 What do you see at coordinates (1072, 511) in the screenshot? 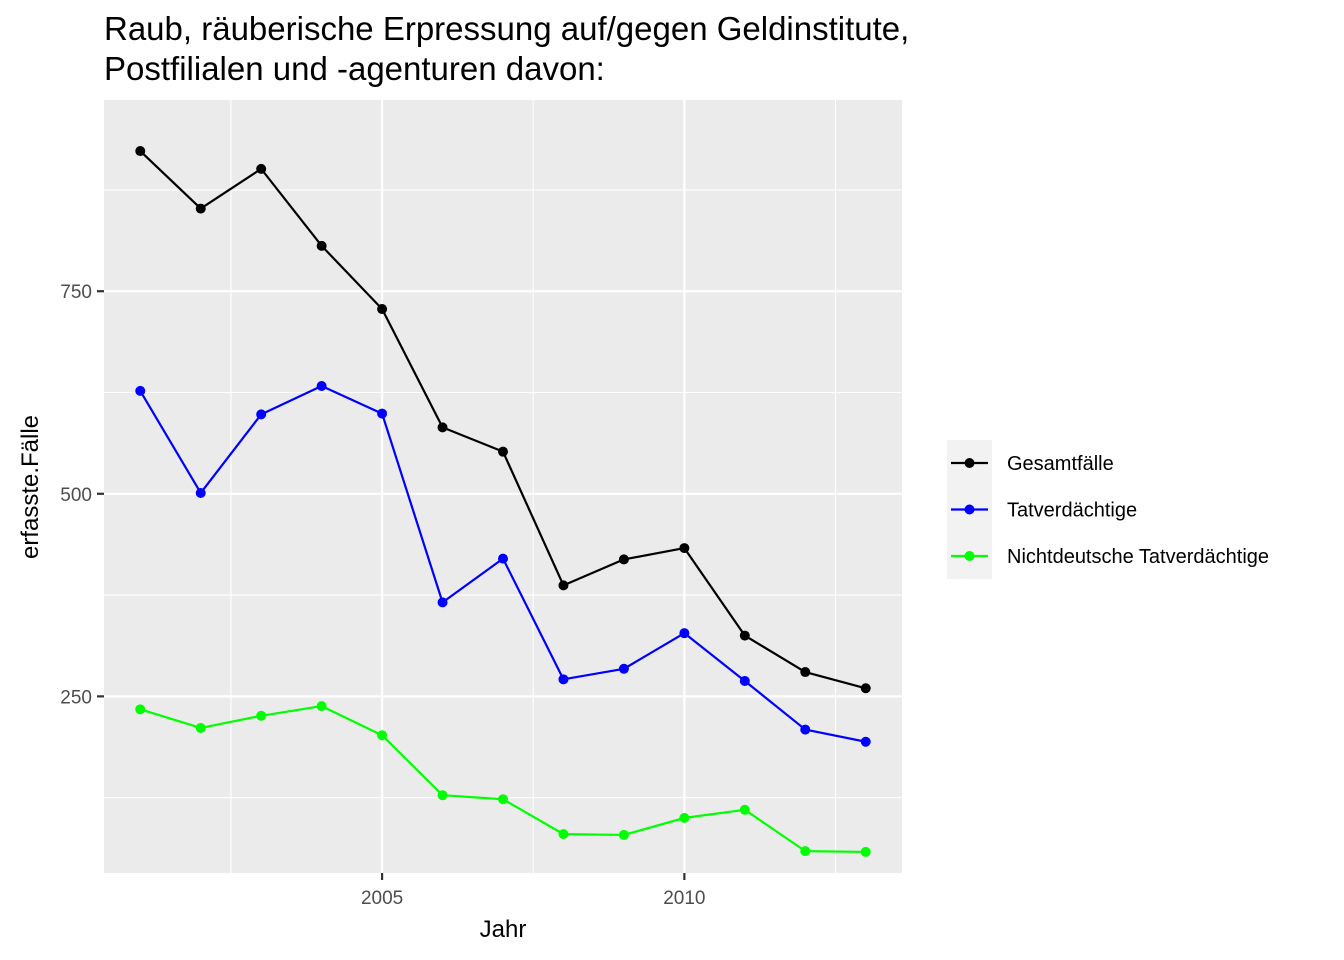
I see `legend-label: Tatverdächtige` at bounding box center [1072, 511].